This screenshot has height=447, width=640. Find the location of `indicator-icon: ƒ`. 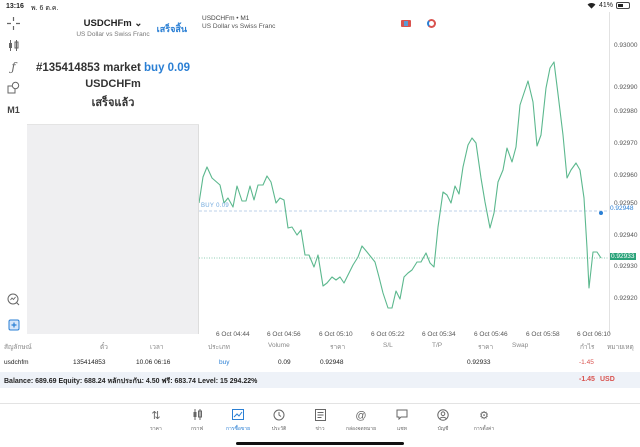

indicator-icon: ƒ is located at coordinates (13, 66).